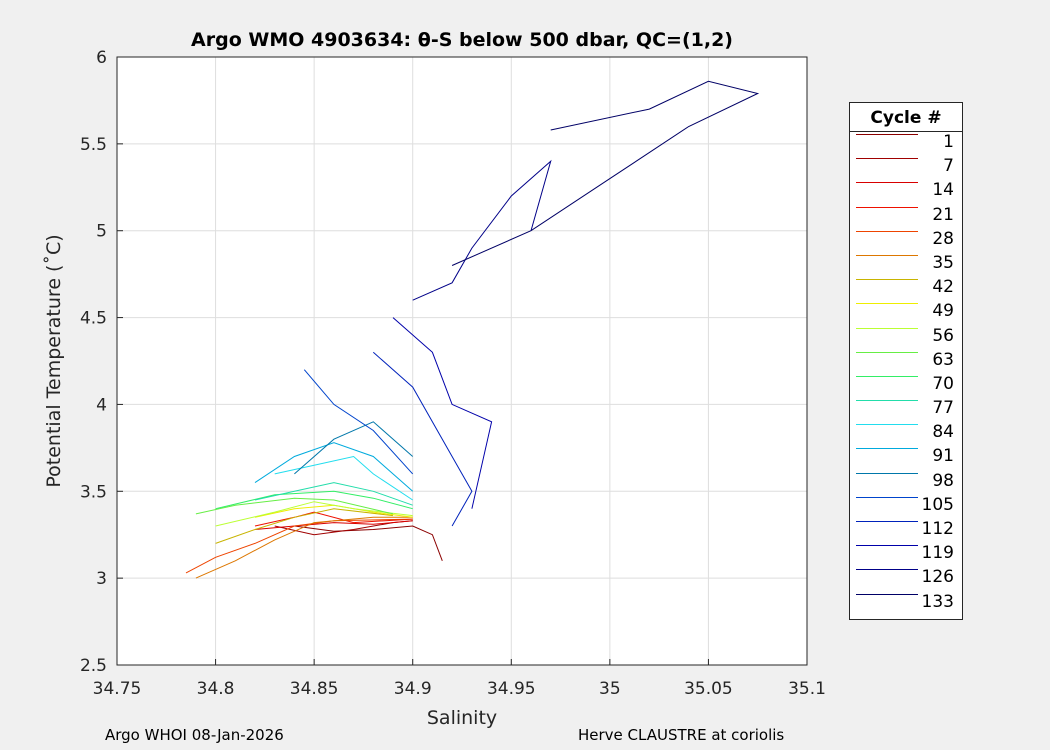 Image resolution: width=1050 pixels, height=750 pixels. What do you see at coordinates (906, 168) in the screenshot?
I see `legend-entry: 7` at bounding box center [906, 168].